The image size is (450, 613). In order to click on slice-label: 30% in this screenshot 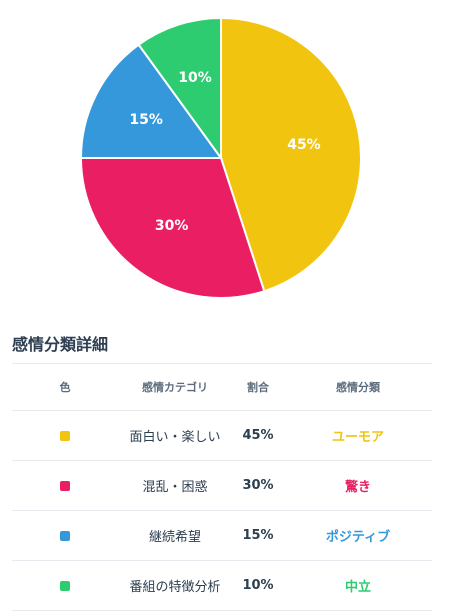, I will do `click(172, 226)`.